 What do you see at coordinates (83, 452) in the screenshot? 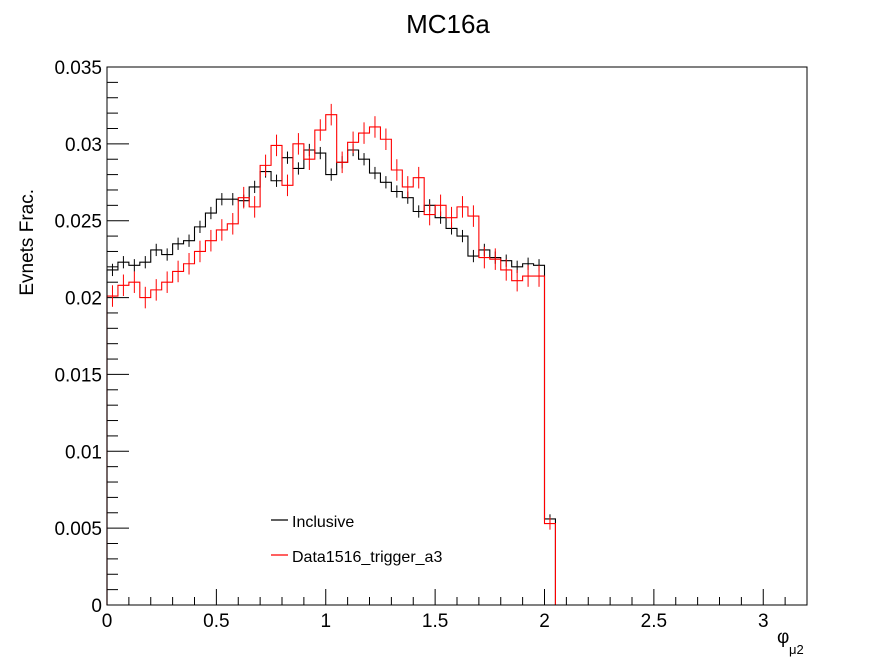
I see `y-tick-label: 0.01` at bounding box center [83, 452].